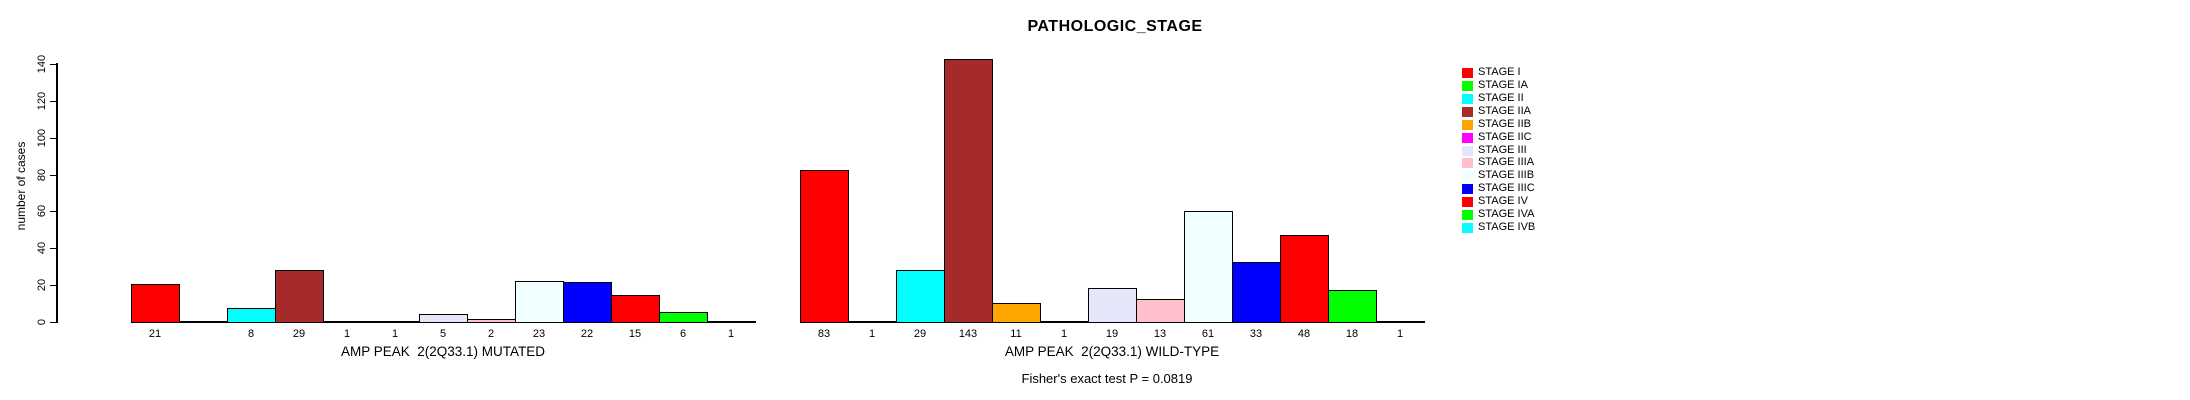  I want to click on bar-count-label: 11, so click(1016, 334).